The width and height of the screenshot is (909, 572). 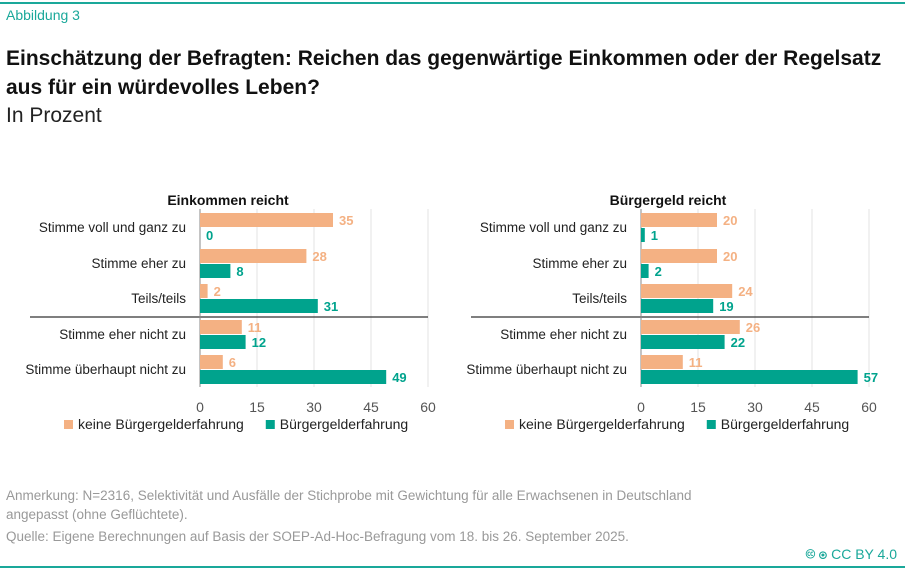 What do you see at coordinates (399, 377) in the screenshot?
I see `data-label: 49` at bounding box center [399, 377].